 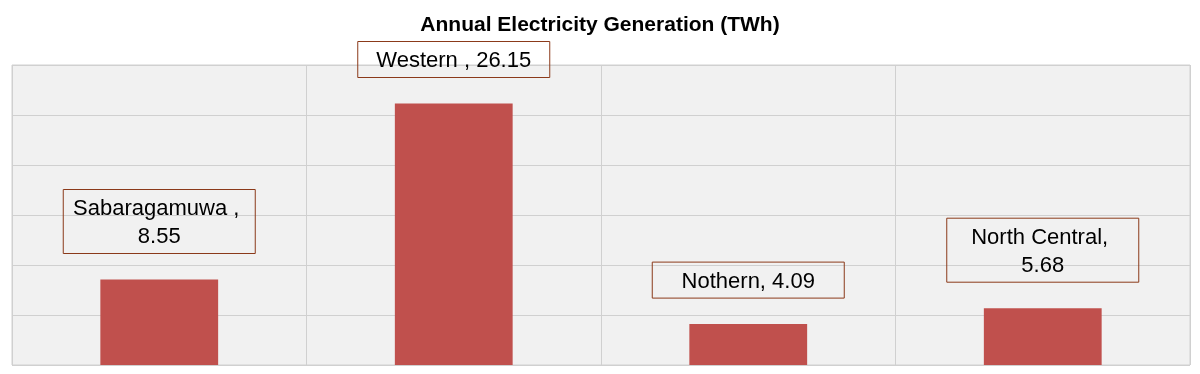 I want to click on chart-title: Annual Electricity Generation (TWh), so click(x=600, y=23).